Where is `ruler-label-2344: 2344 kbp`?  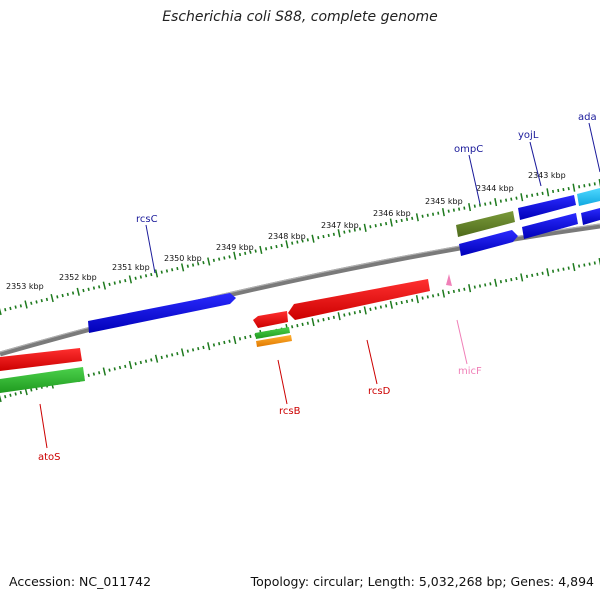
ruler-label-2344: 2344 kbp is located at coordinates (495, 188).